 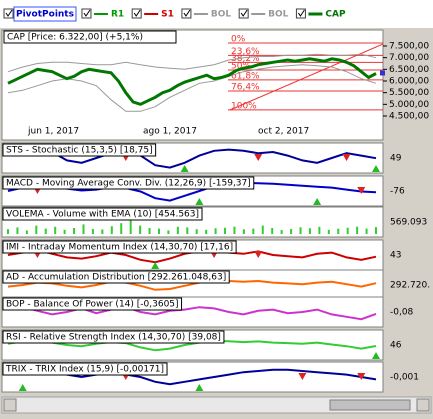 I want to click on panel-title: BOP - Balance Of Power (14) [-0,3605], so click(x=92, y=305).